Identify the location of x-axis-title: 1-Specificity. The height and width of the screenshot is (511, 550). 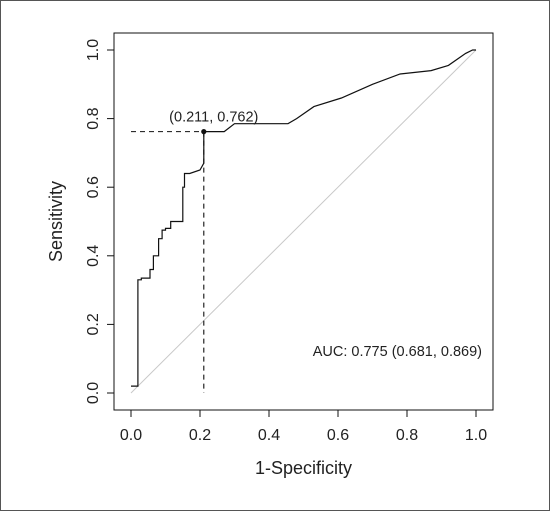
(303, 468).